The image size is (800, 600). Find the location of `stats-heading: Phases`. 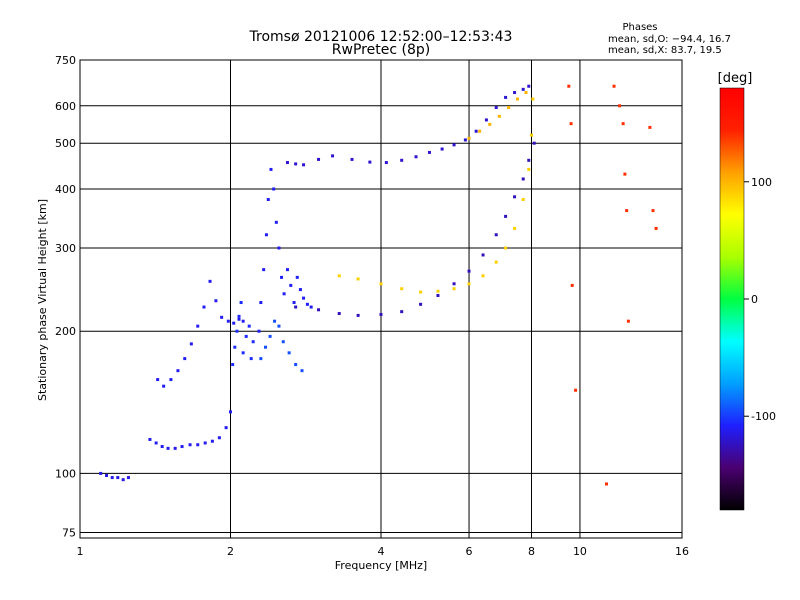

stats-heading: Phases is located at coordinates (639, 27).